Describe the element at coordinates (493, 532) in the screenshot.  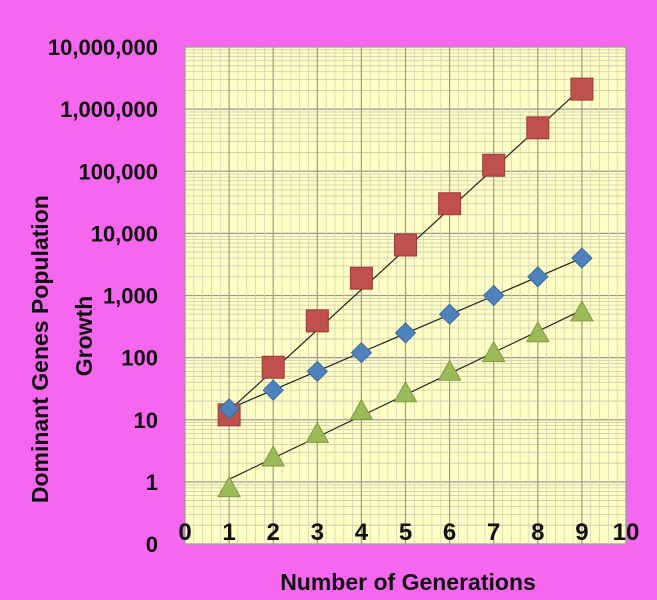
I see `x-tick-label: 7` at that location.